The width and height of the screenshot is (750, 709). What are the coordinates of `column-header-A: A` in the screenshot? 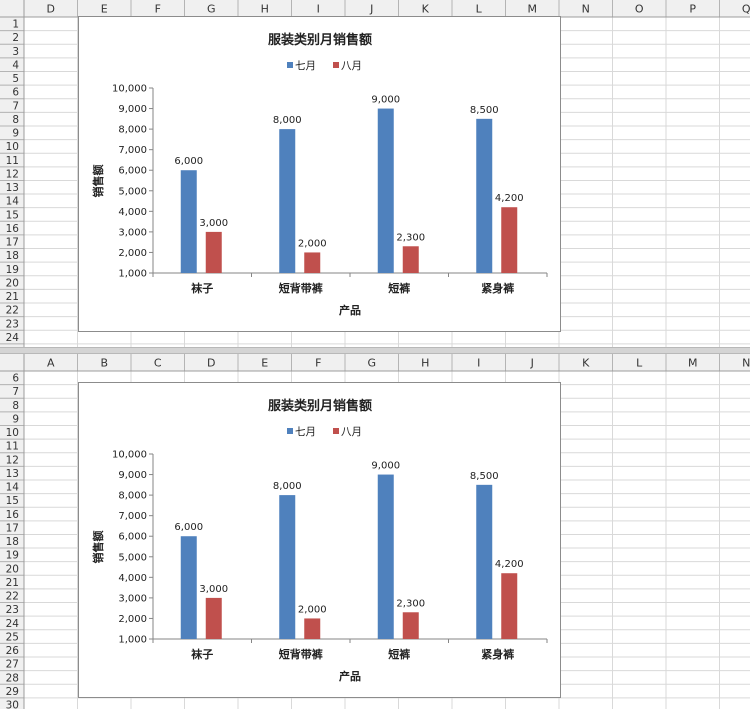 It's located at (51, 363).